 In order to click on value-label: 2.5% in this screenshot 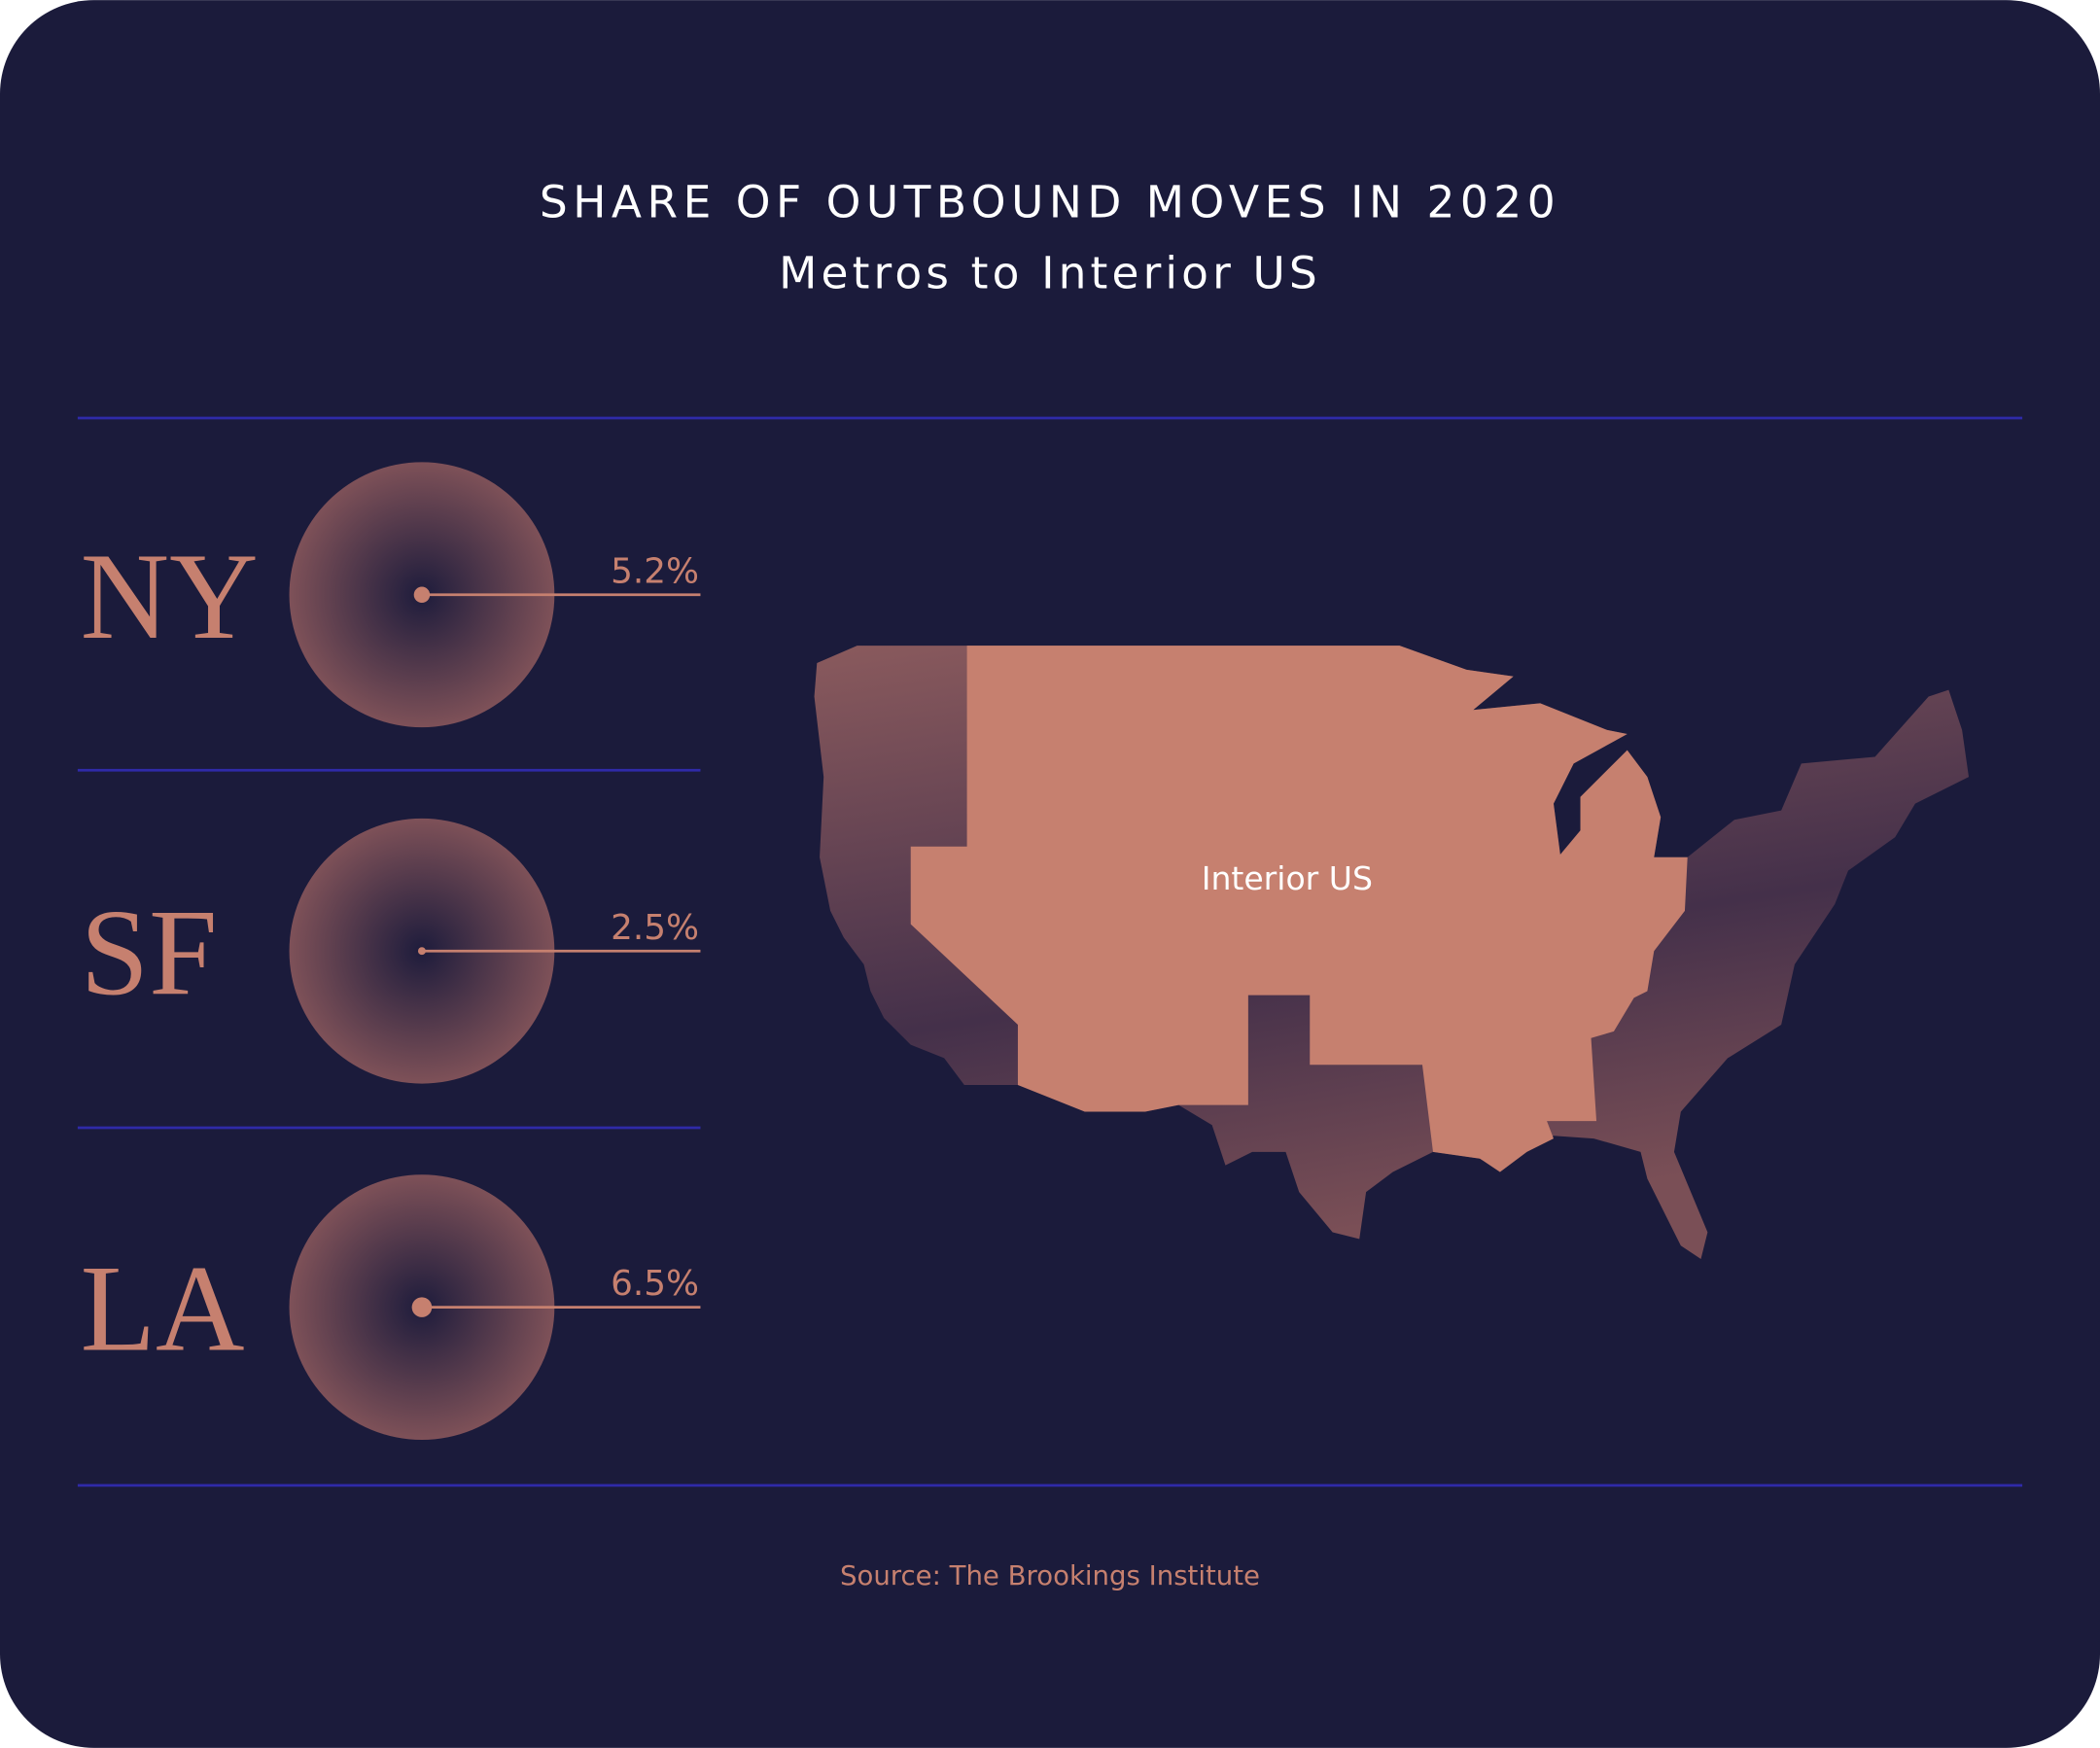, I will do `click(655, 928)`.